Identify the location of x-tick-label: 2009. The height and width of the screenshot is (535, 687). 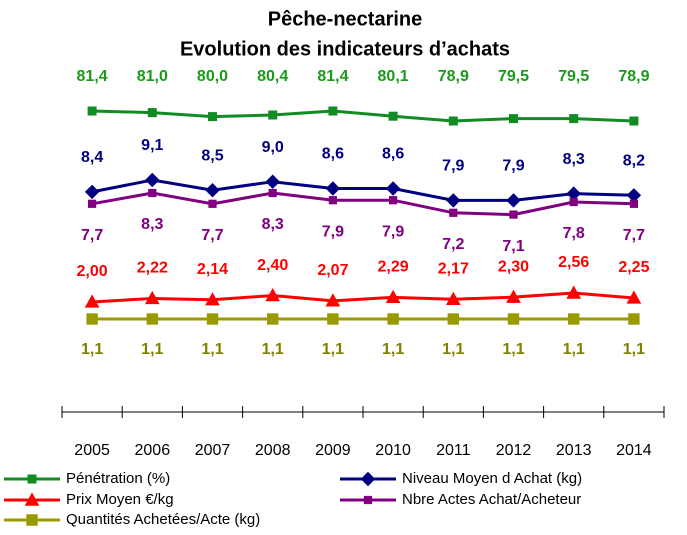
(333, 450).